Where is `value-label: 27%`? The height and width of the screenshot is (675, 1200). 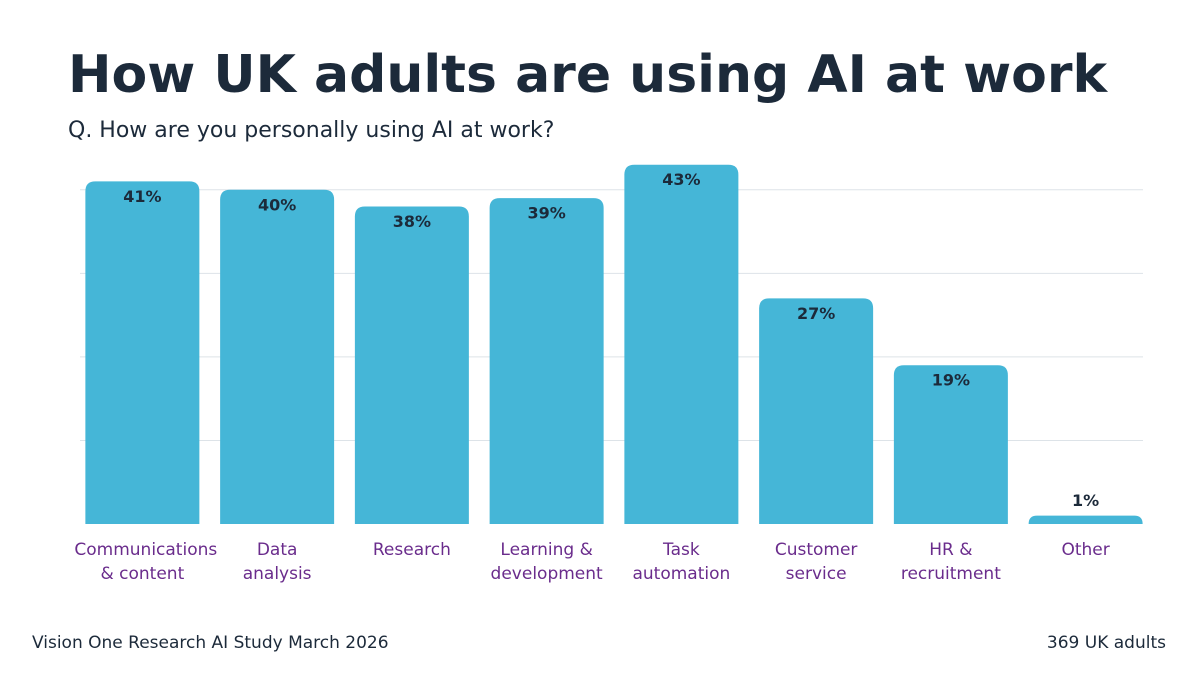
value-label: 27% is located at coordinates (816, 313).